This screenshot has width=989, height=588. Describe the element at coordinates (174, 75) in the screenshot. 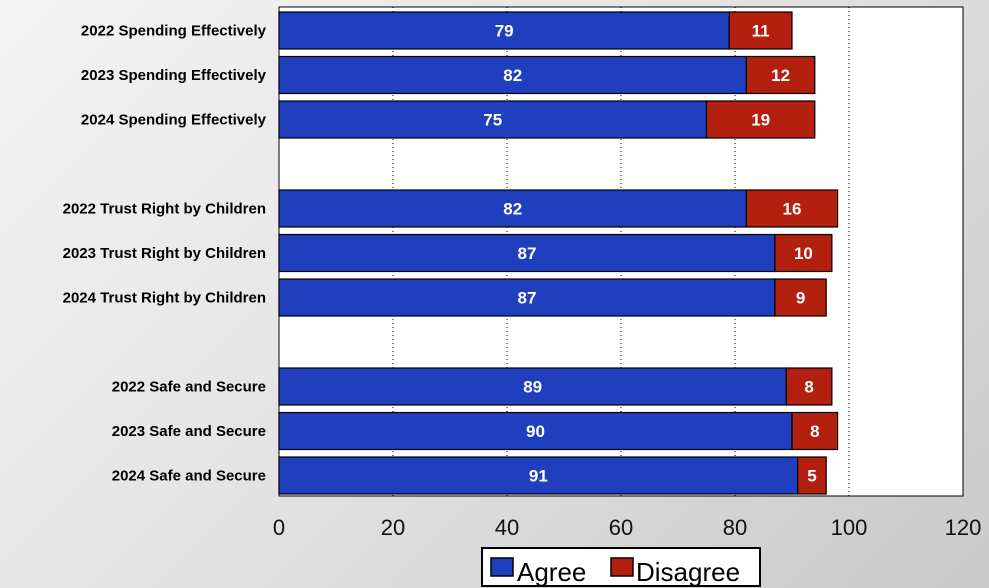

I see `category-label: 2023 Spending Effectively` at that location.